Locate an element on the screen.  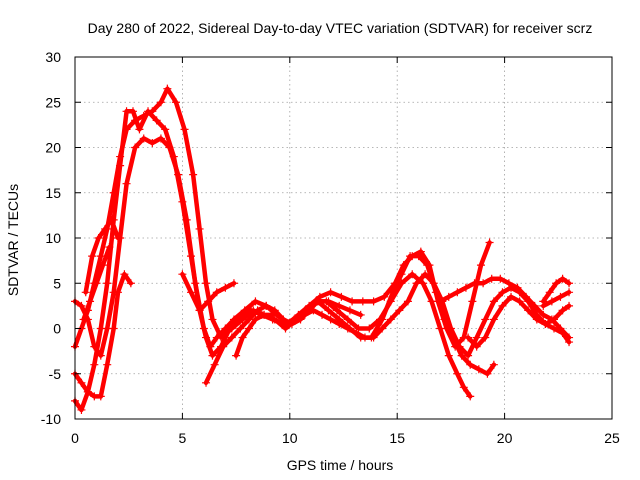
x-tick-label: 0 is located at coordinates (75, 438).